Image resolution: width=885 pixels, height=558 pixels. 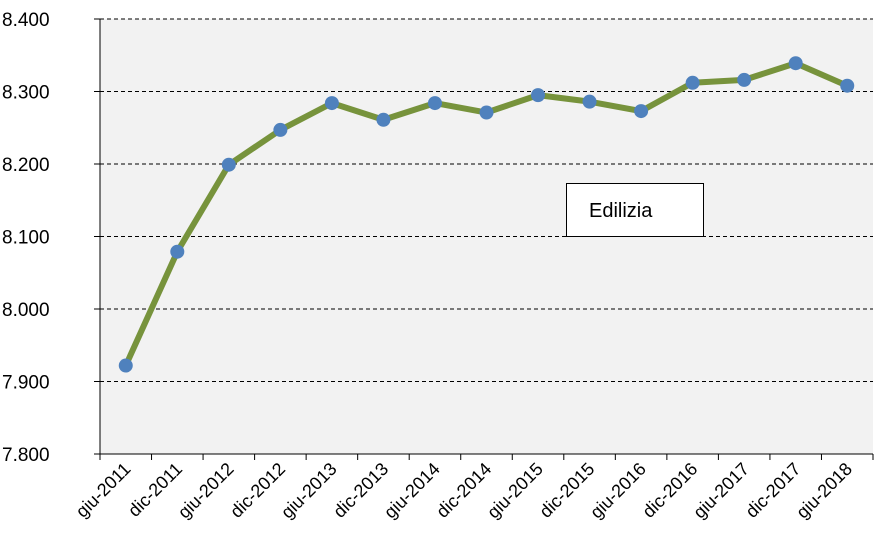 I want to click on y-tick-label: 7.800, so click(x=26, y=455).